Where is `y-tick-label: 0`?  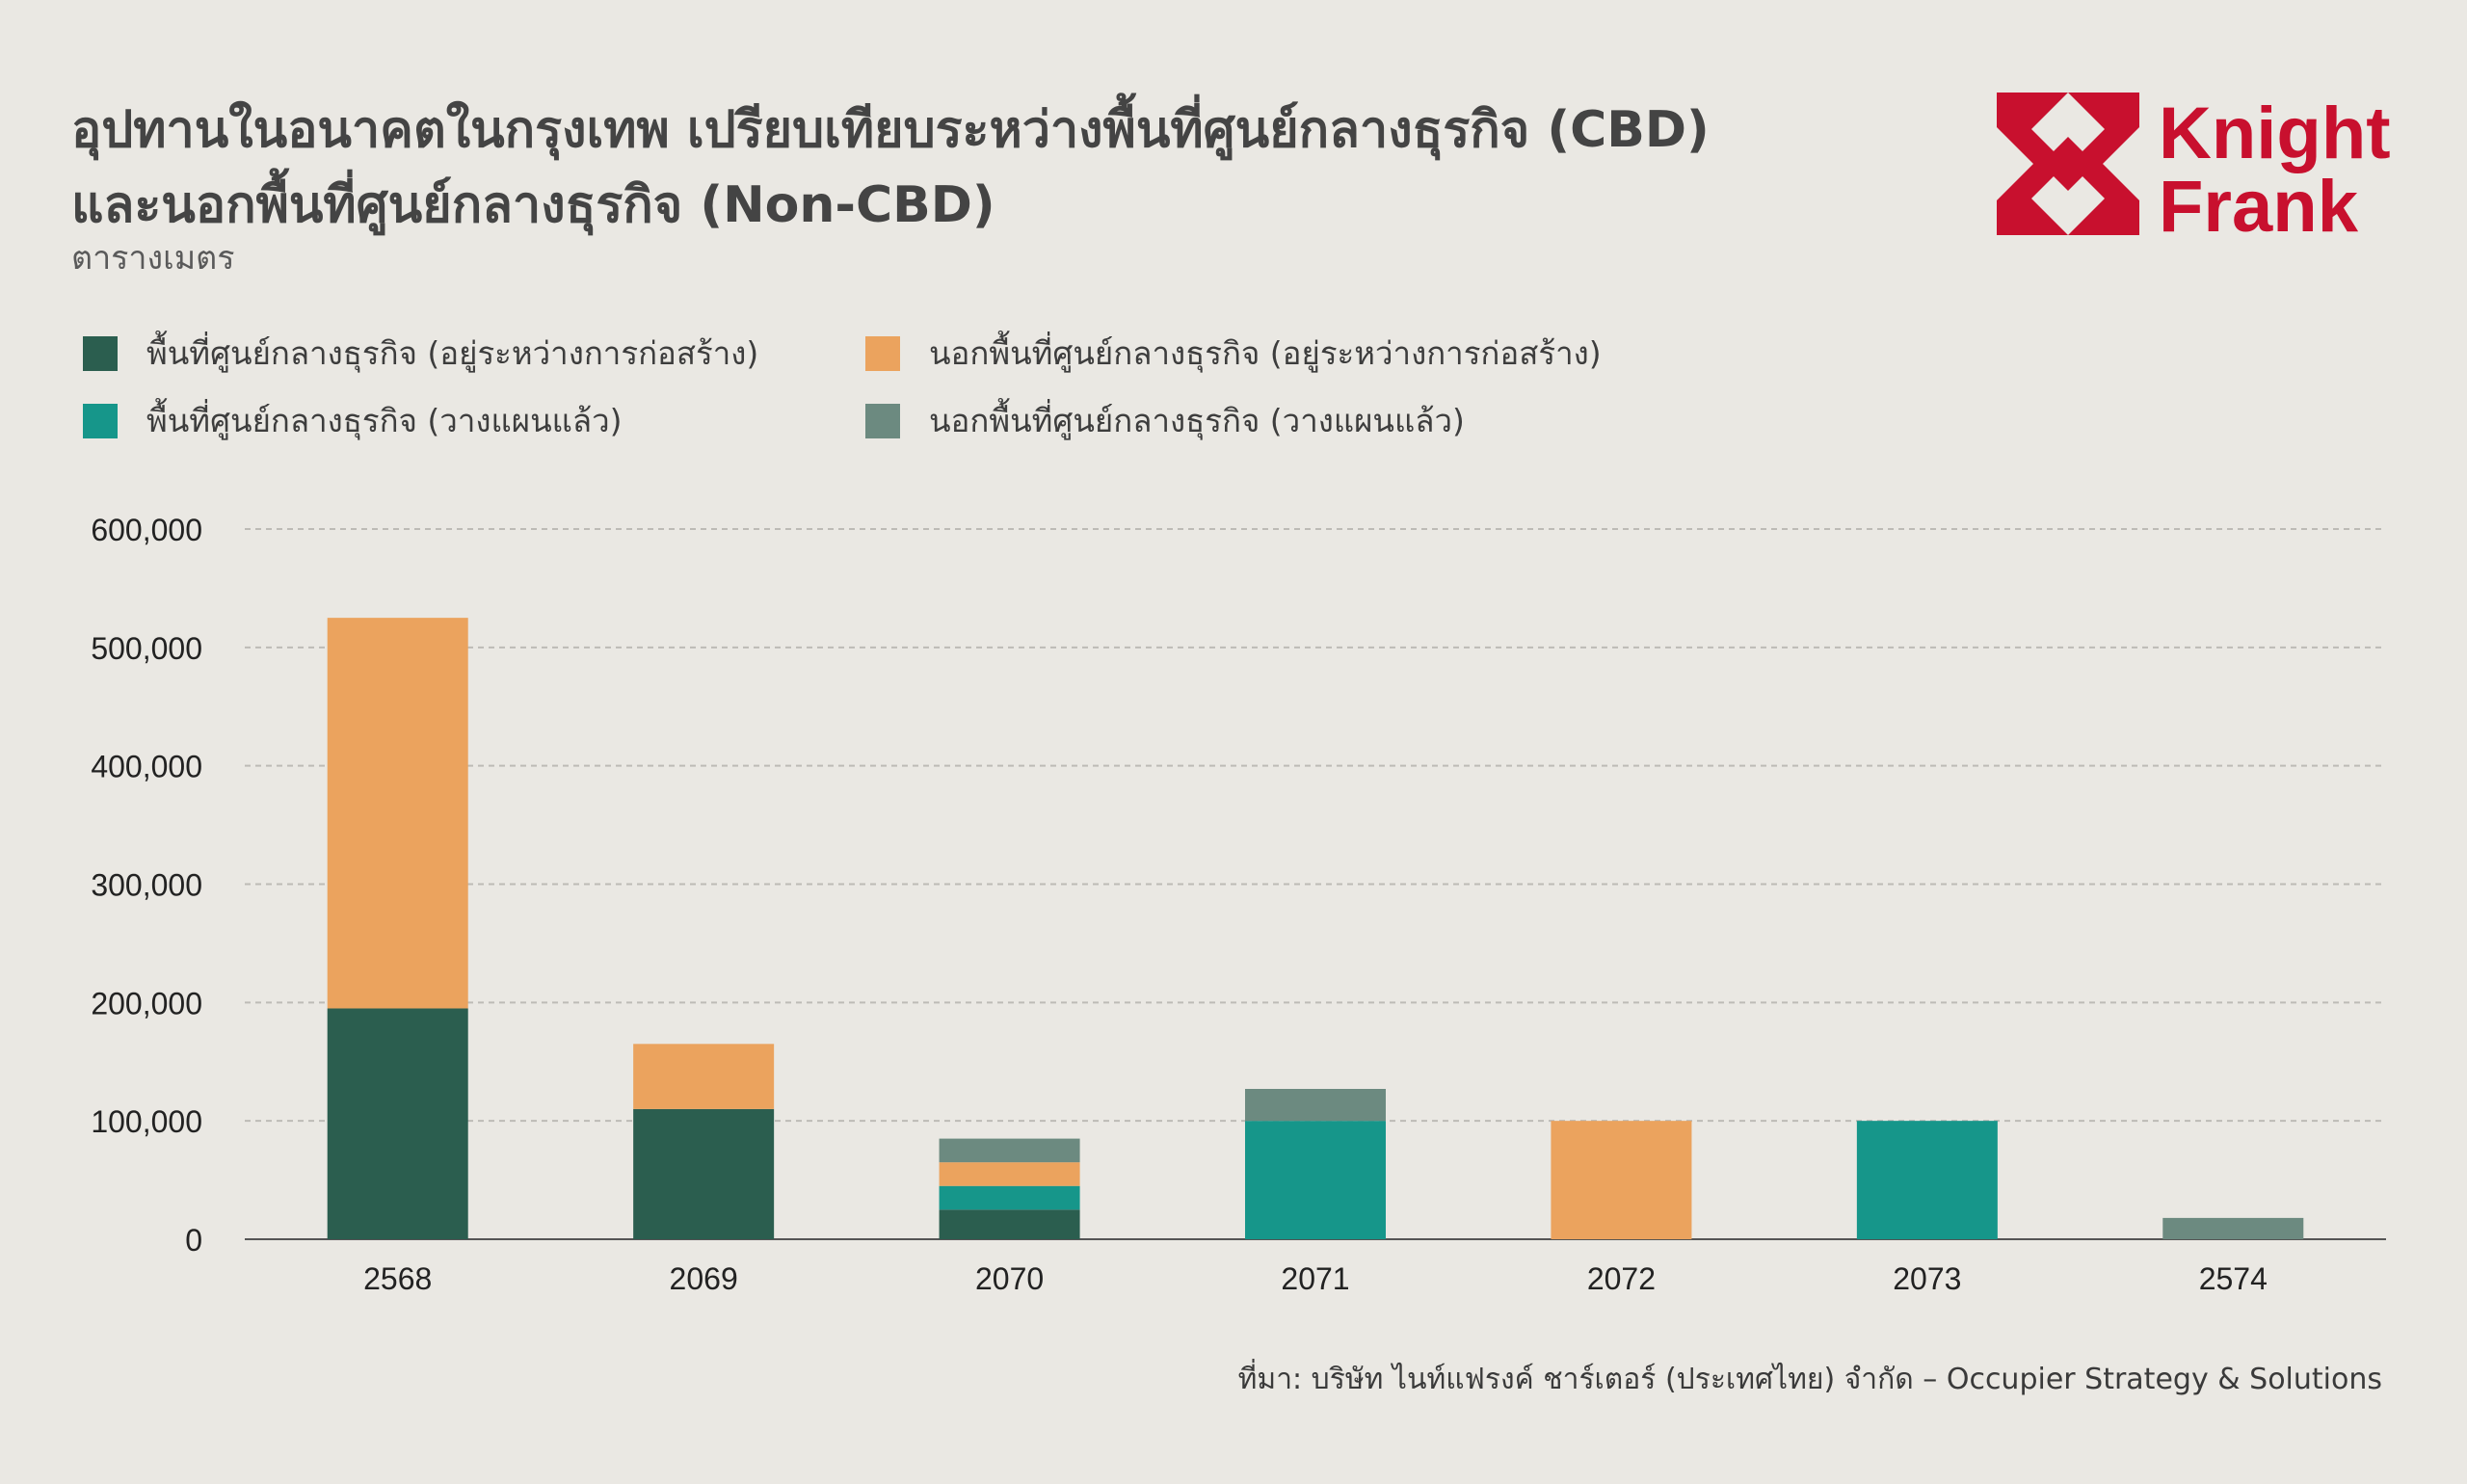 y-tick-label: 0 is located at coordinates (193, 1240).